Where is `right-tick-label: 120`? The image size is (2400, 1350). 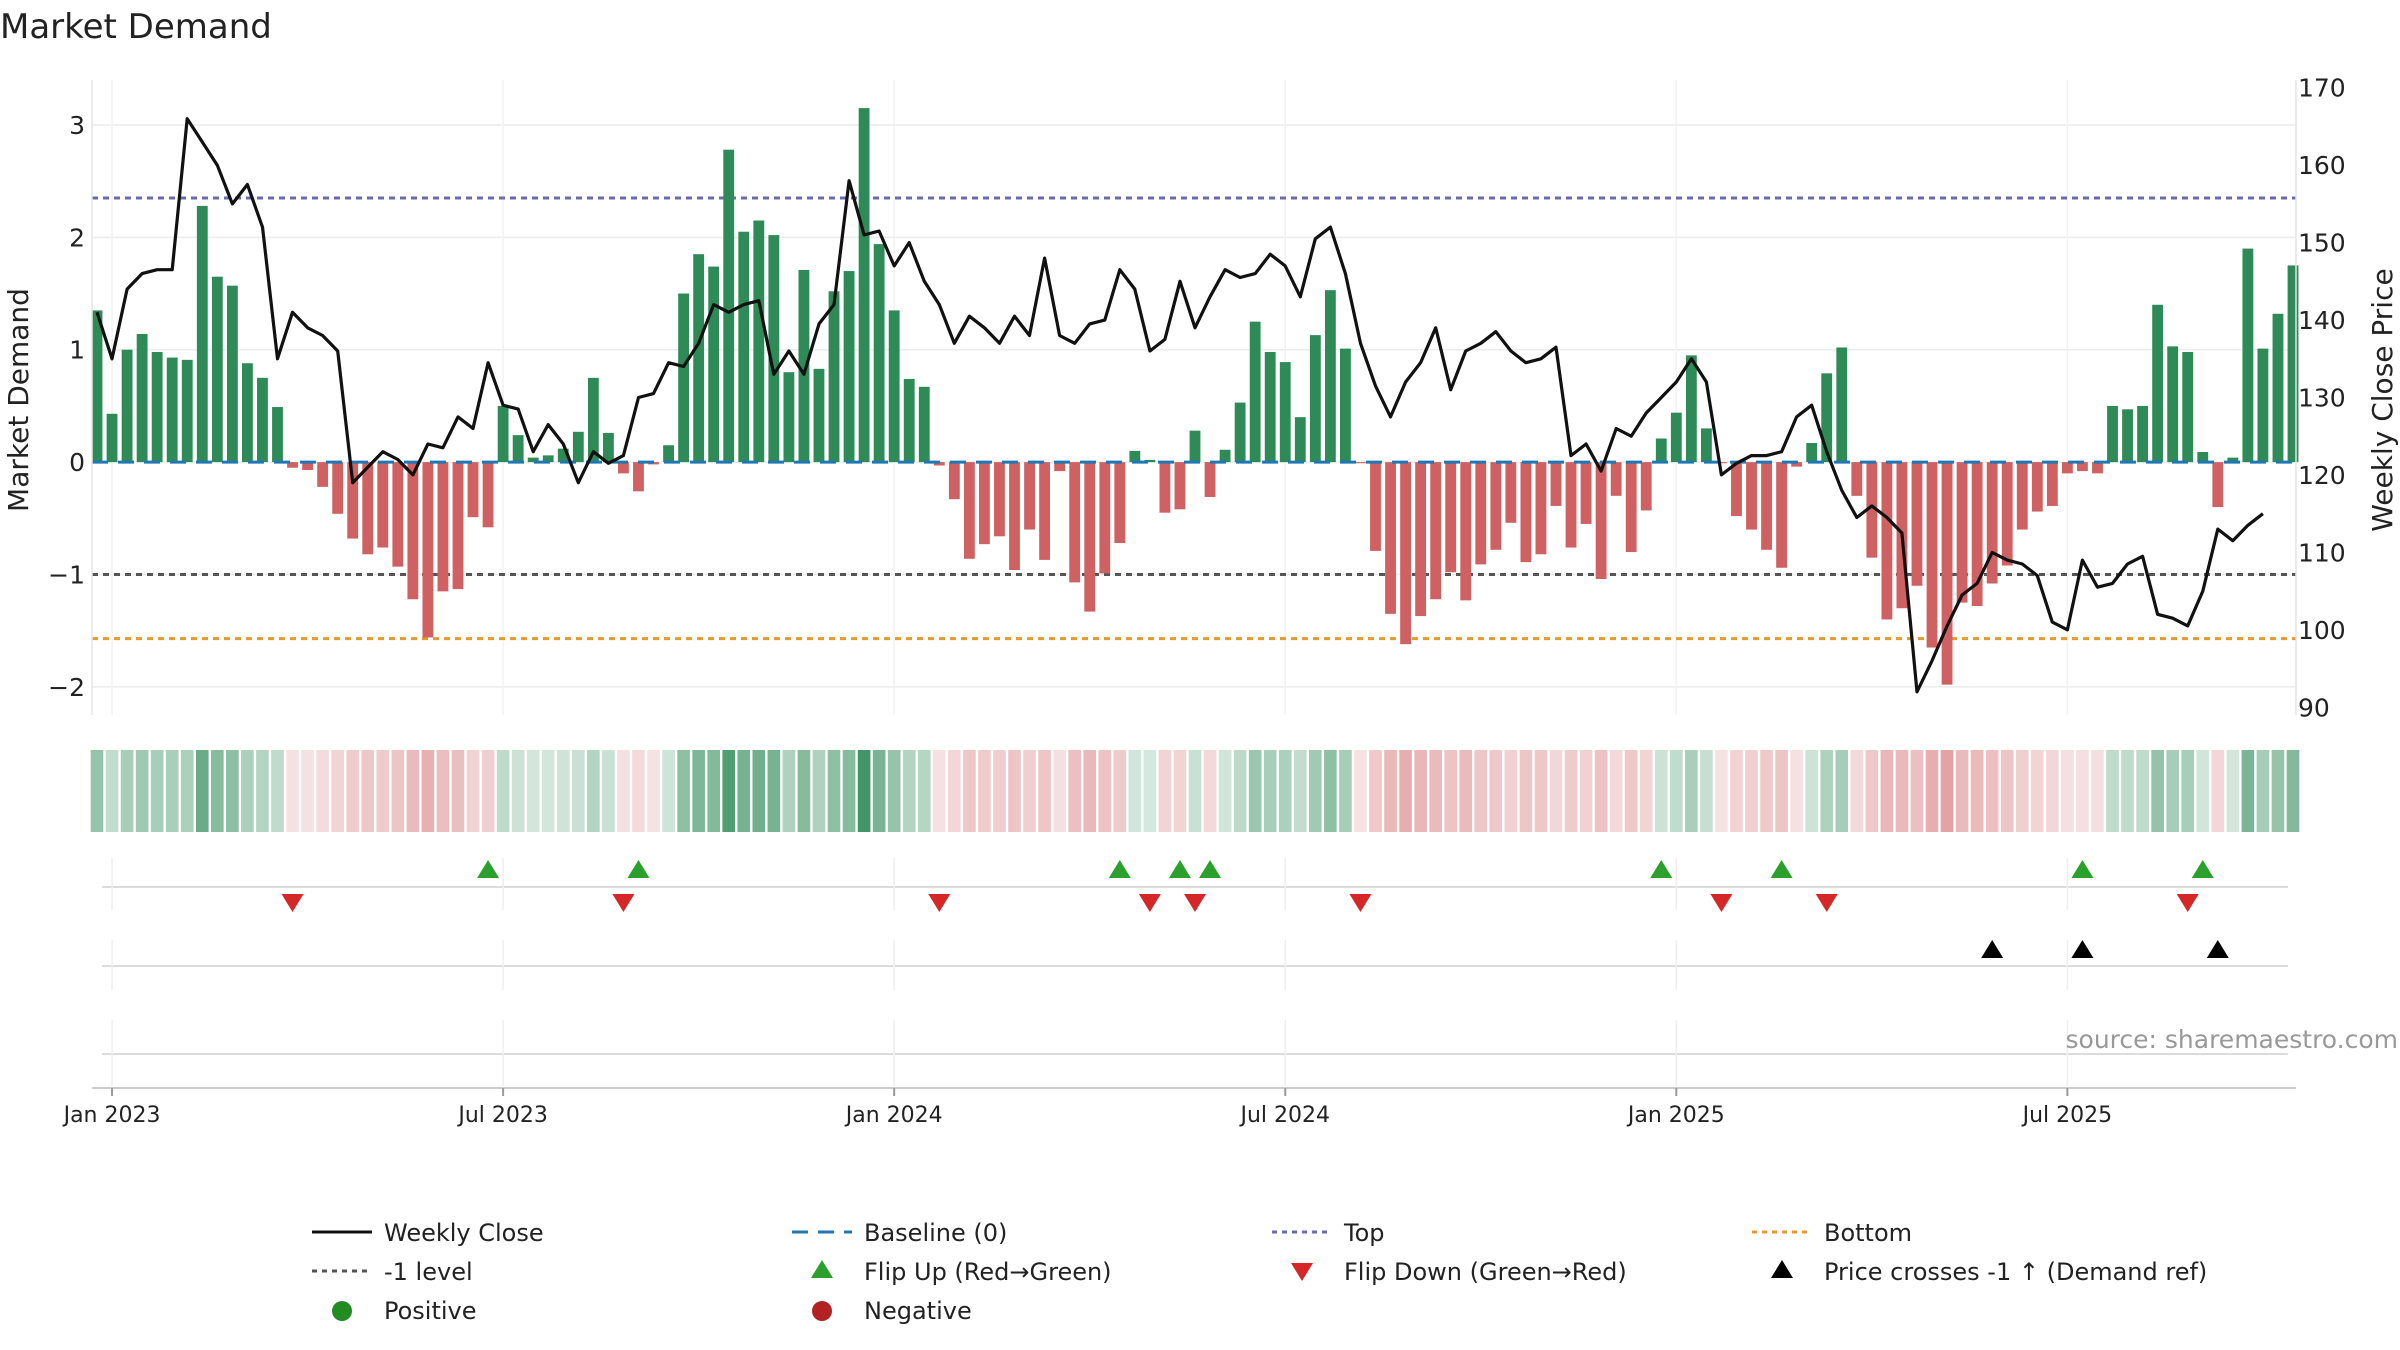
right-tick-label: 120 is located at coordinates (2322, 475).